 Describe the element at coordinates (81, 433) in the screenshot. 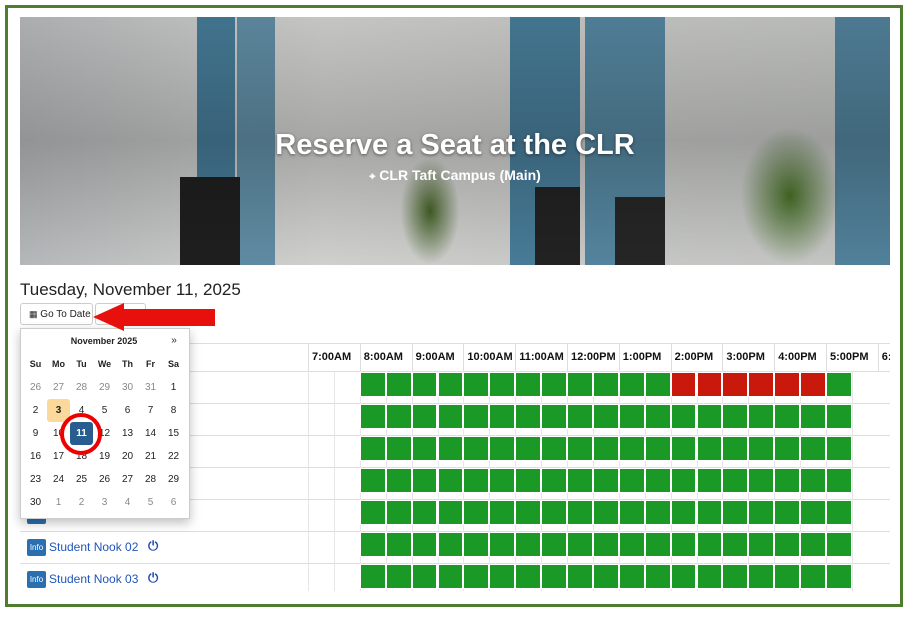

I see `calendar-day: 11` at that location.